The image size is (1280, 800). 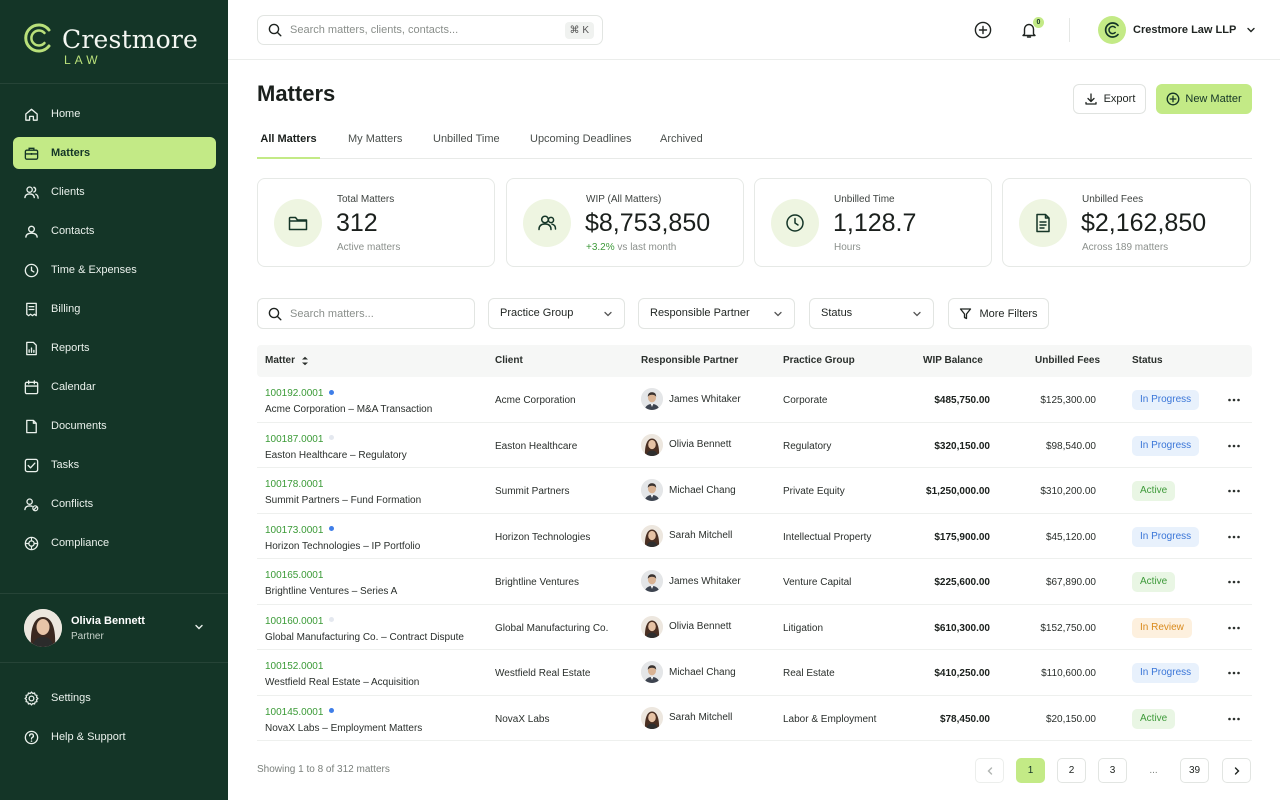 I want to click on firm-switcher: Crestmore Law LLP, so click(x=1177, y=30).